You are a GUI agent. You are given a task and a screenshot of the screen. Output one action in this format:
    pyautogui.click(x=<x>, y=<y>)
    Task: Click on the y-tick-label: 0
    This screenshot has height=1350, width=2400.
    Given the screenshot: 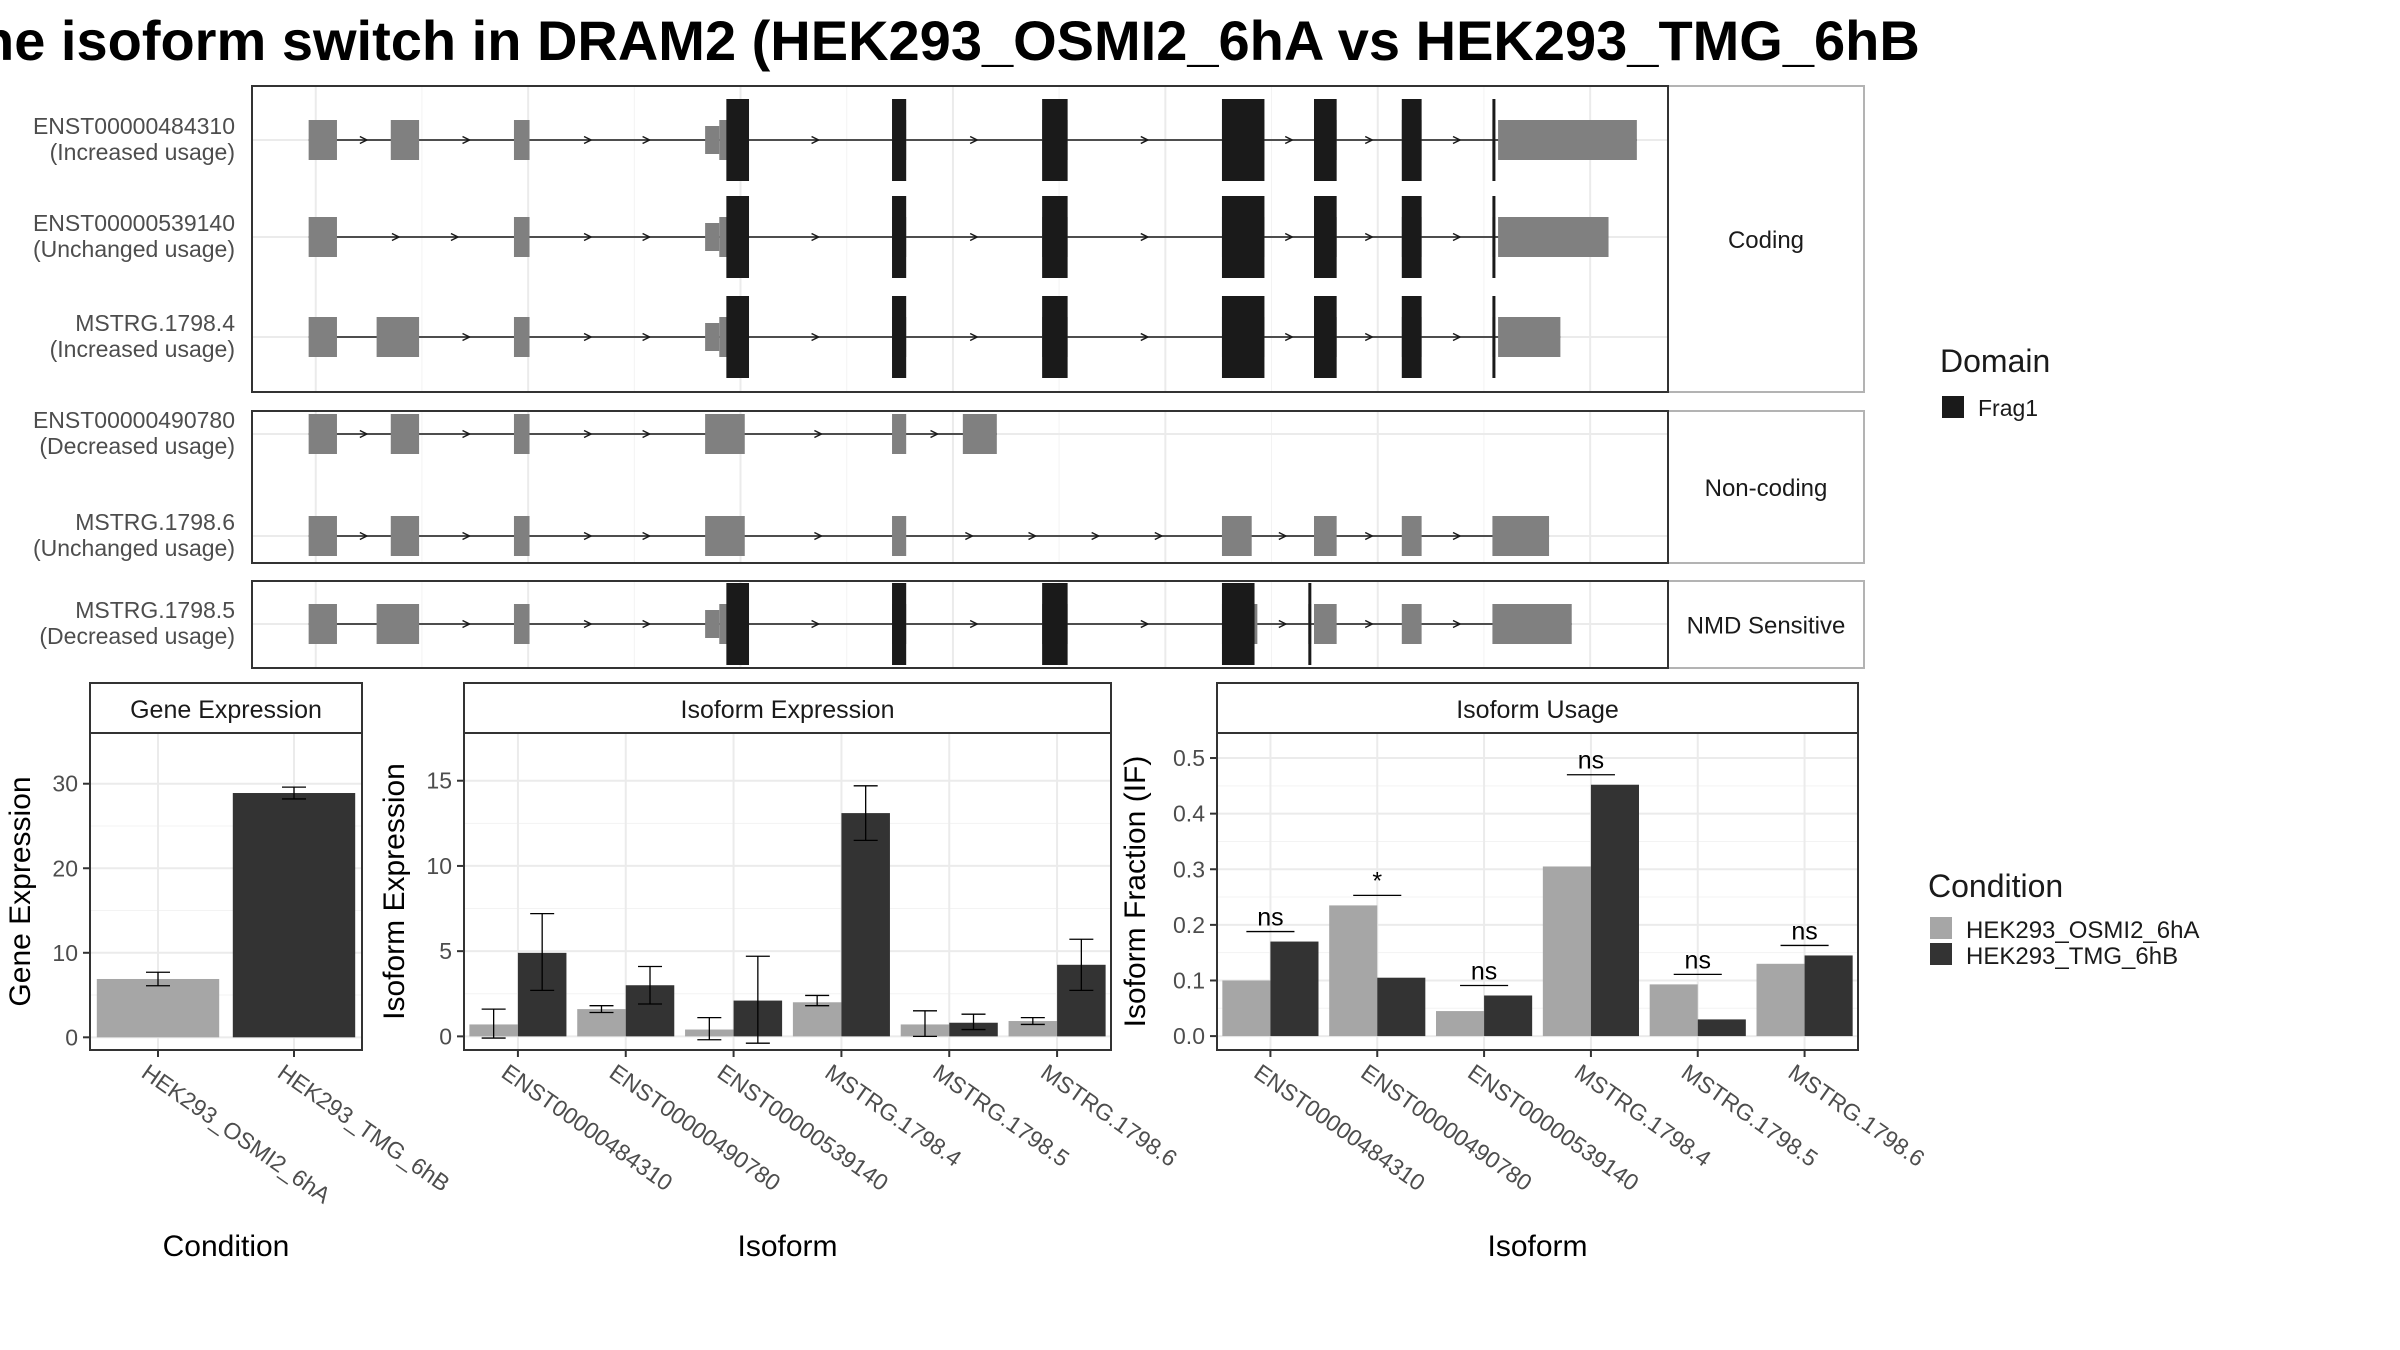 What is the action you would take?
    pyautogui.click(x=445, y=1036)
    